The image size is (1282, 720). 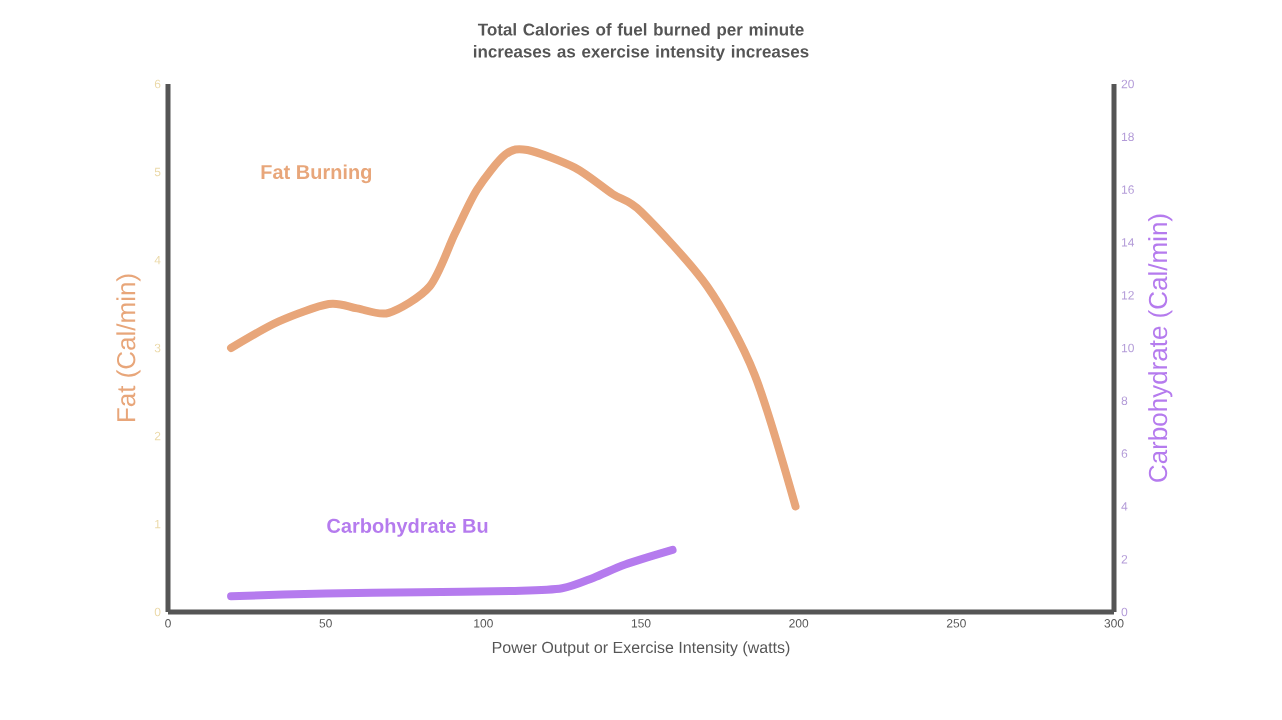 What do you see at coordinates (1160, 348) in the screenshot?
I see `y2-axis-title: Carbohydrate (Cal/min)` at bounding box center [1160, 348].